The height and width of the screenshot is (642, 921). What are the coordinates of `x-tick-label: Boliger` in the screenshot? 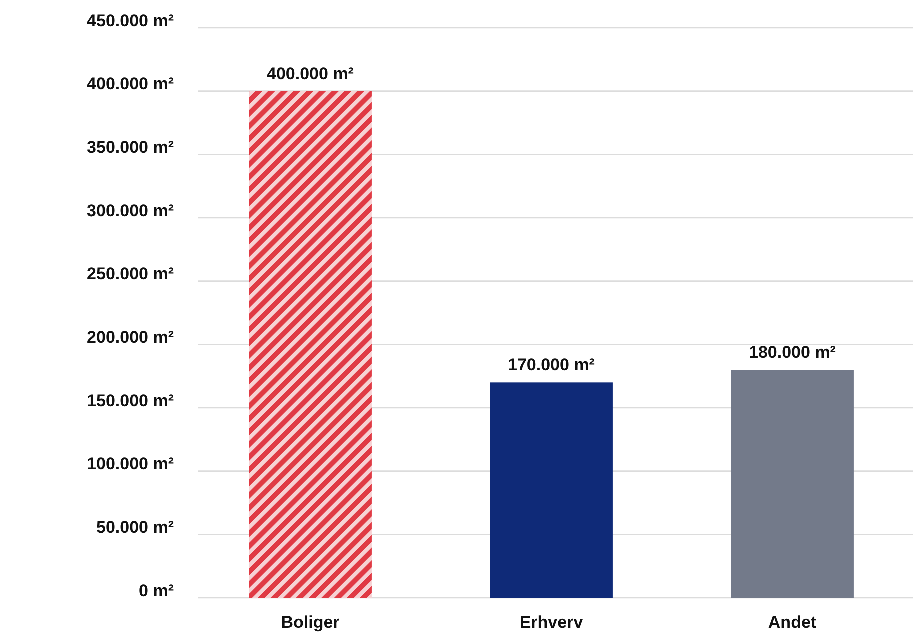 It's located at (310, 622).